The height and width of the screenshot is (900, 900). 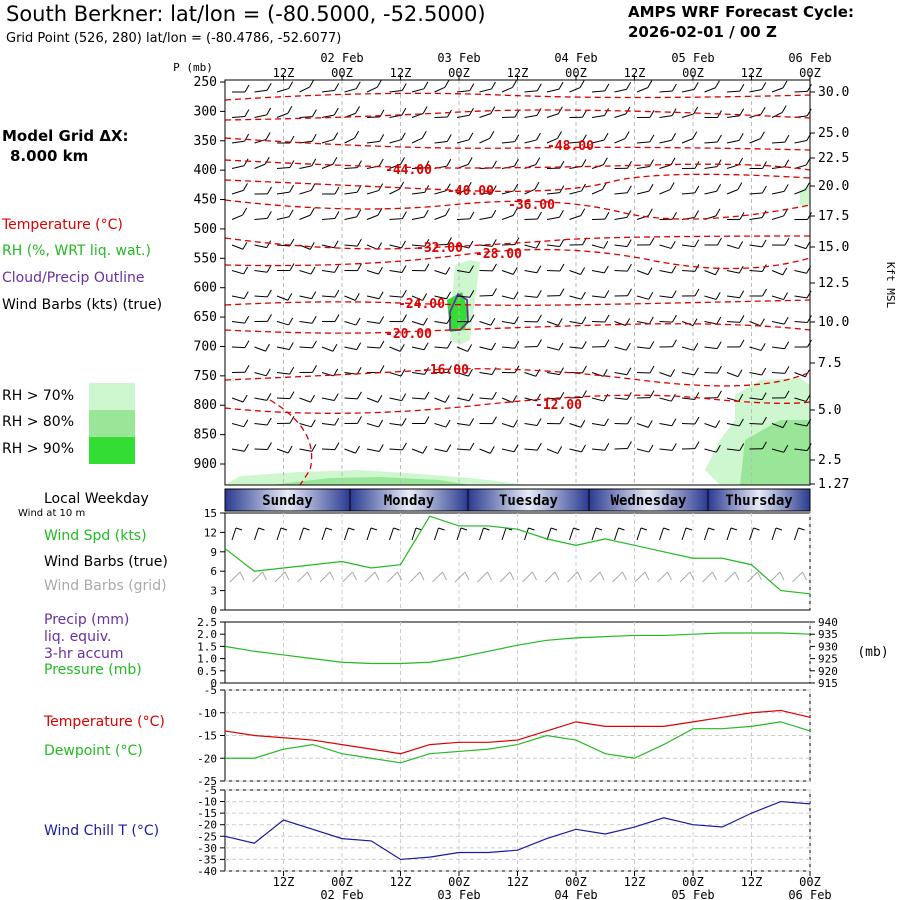 What do you see at coordinates (558, 405) in the screenshot?
I see `temperature-contour-label: -12.00` at bounding box center [558, 405].